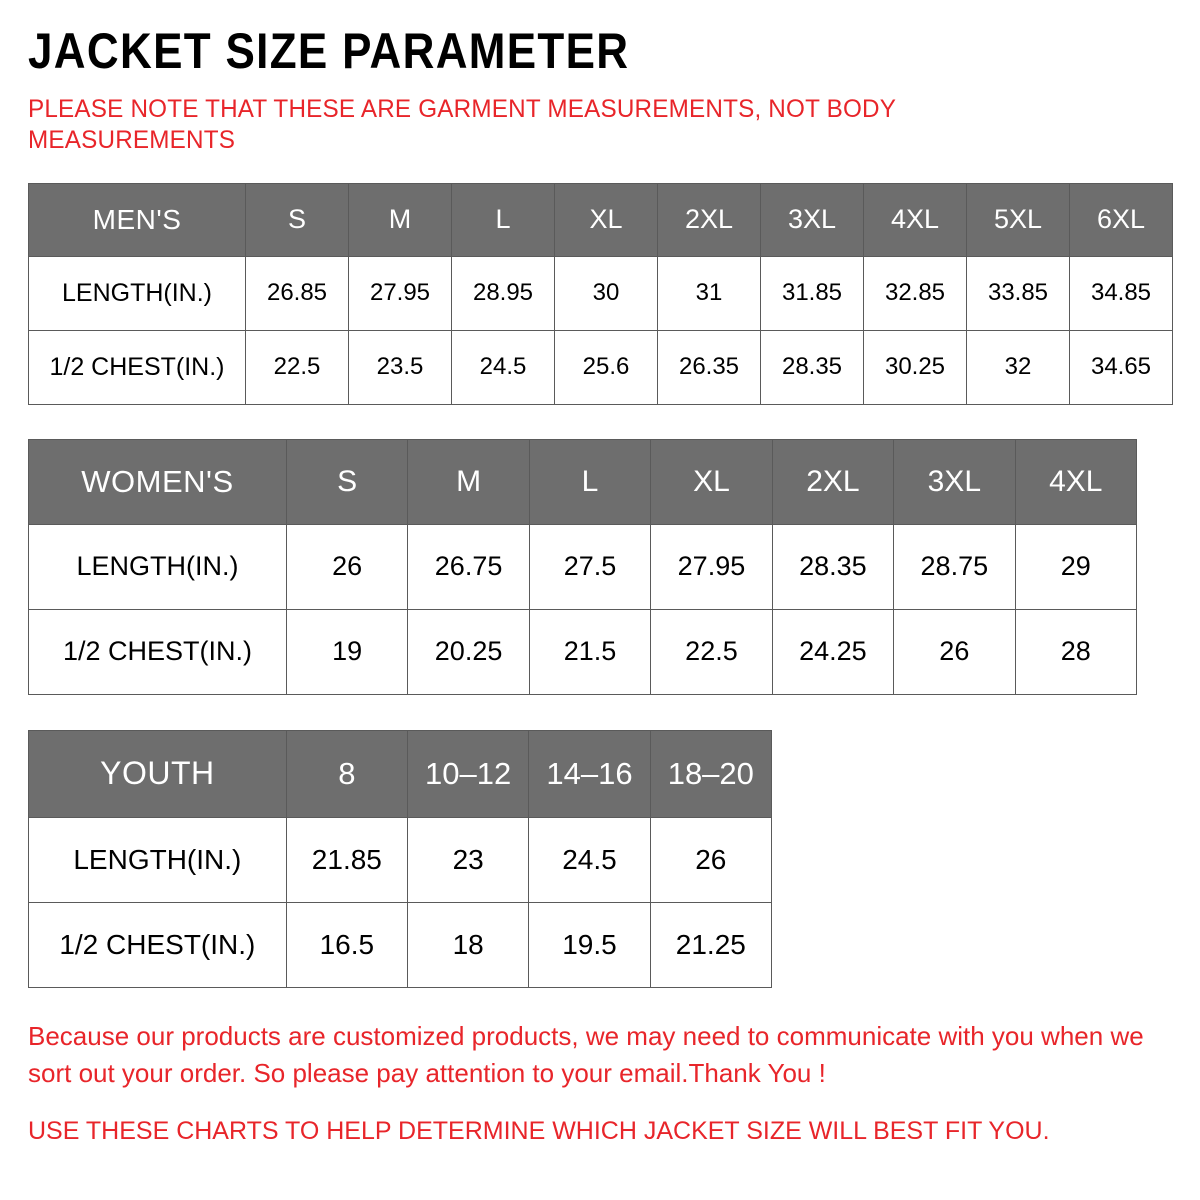  I want to click on youth-column-header: 14–16, so click(589, 773).